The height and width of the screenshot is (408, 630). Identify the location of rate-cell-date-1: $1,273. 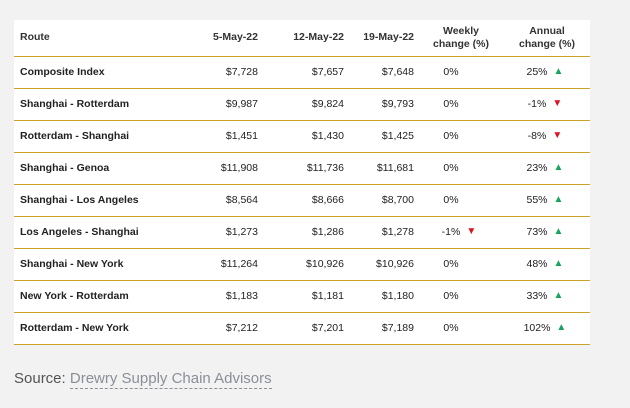
(226, 232).